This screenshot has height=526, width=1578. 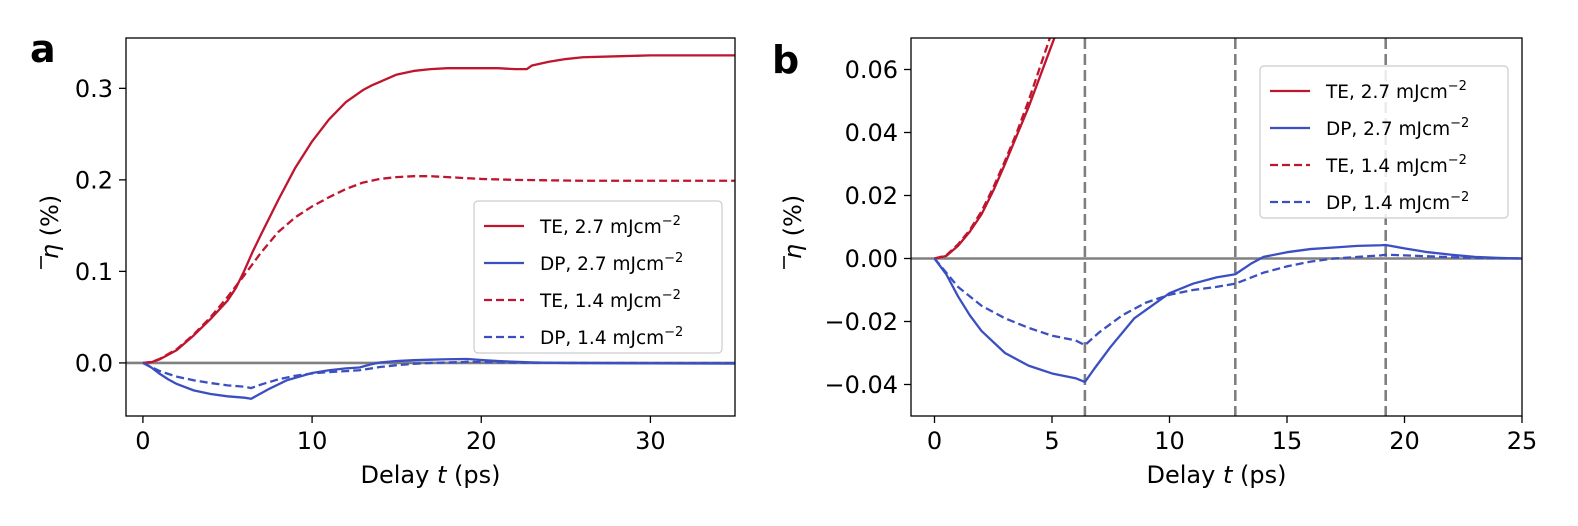 What do you see at coordinates (1287, 441) in the screenshot?
I see `x-tick-label-b-3: 15` at bounding box center [1287, 441].